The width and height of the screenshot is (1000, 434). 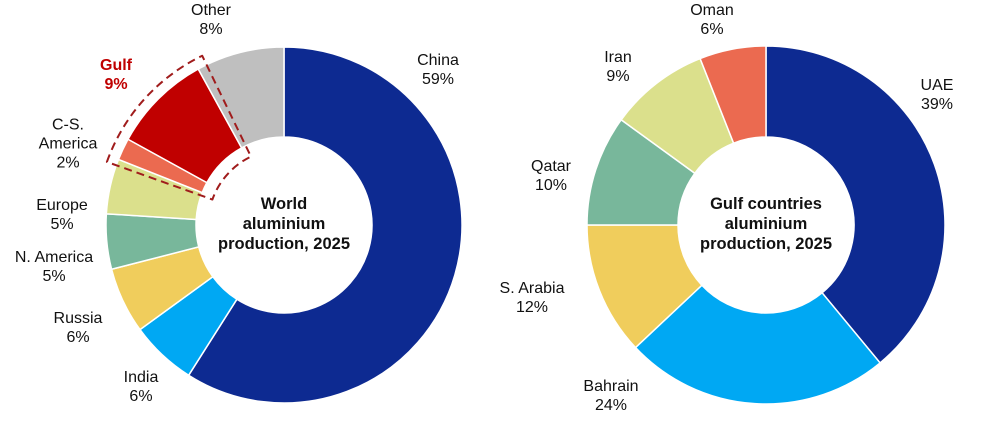 What do you see at coordinates (611, 396) in the screenshot?
I see `slice-label: Bahrain 24%` at bounding box center [611, 396].